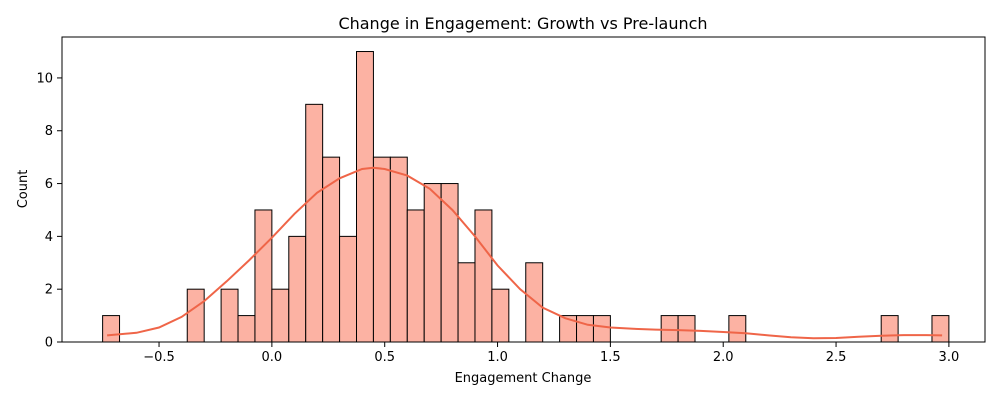  I want to click on x-tick-label: 0.5, so click(384, 357).